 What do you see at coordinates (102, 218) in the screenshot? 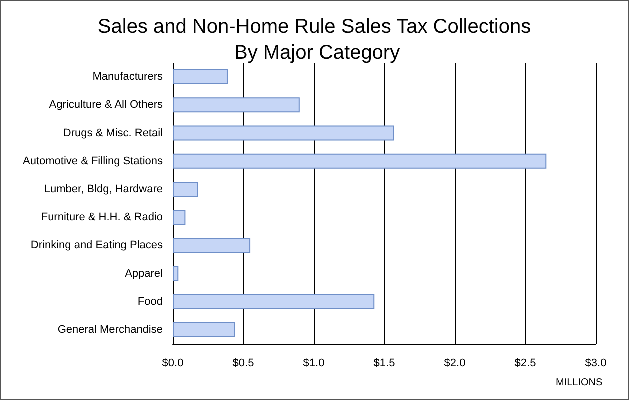
I see `y-tick-label: Furniture & H.H. & Radio` at bounding box center [102, 218].